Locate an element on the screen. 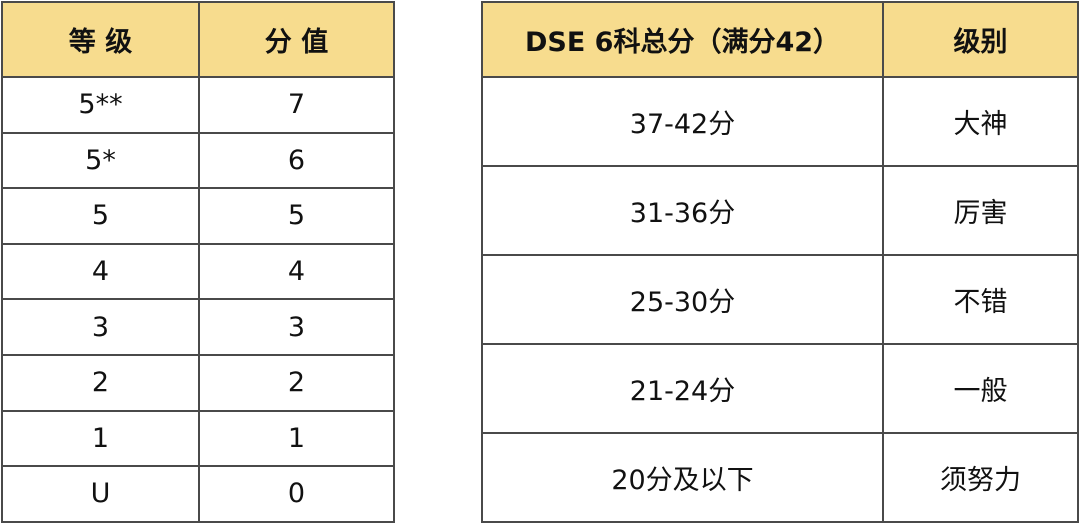 The height and width of the screenshot is (524, 1080). level-cell: 不错 is located at coordinates (980, 299).